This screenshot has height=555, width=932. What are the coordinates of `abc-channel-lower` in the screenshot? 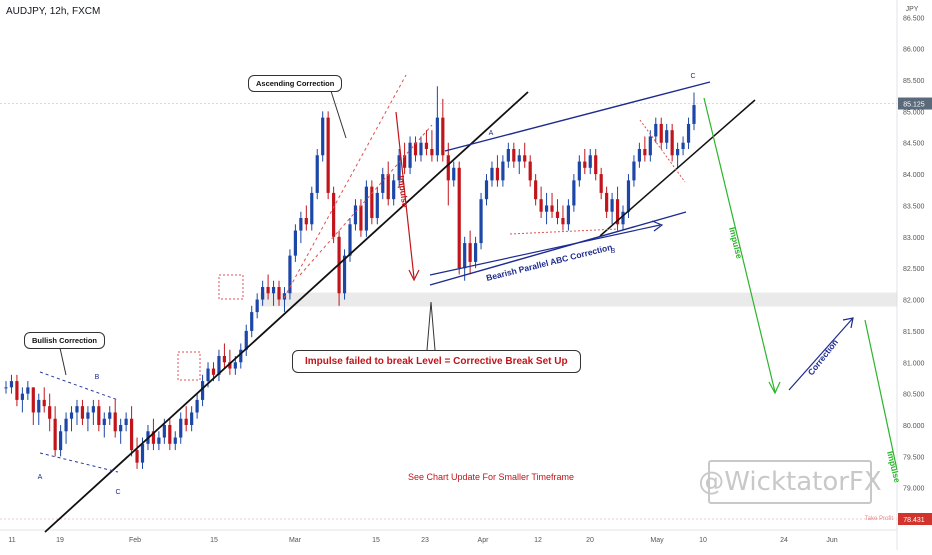 It's located at (558, 248).